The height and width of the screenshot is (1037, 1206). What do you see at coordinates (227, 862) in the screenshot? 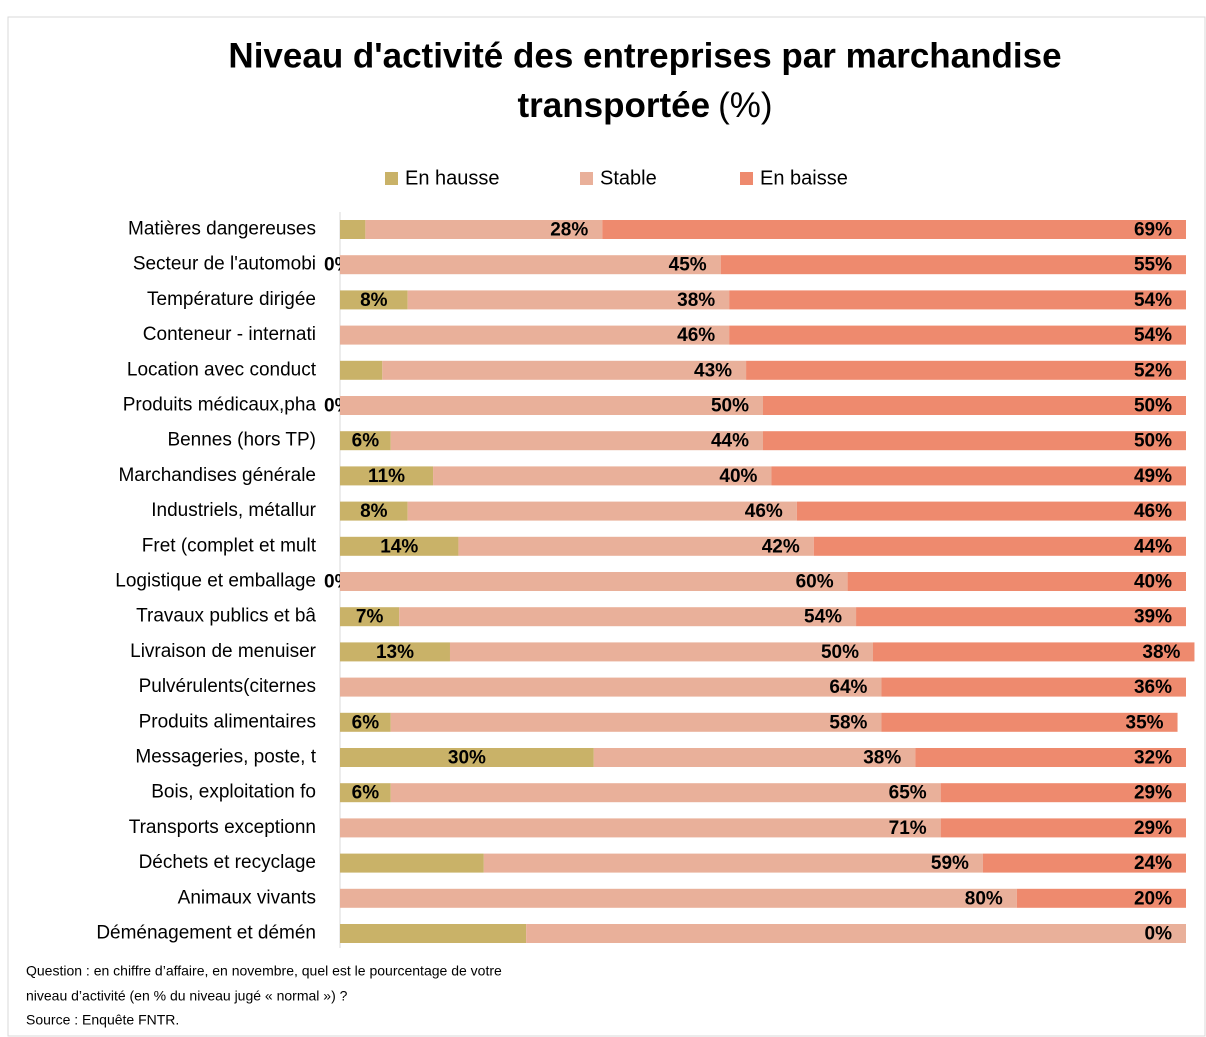
I see `y-tick-label: Déchets et recyclage` at bounding box center [227, 862].